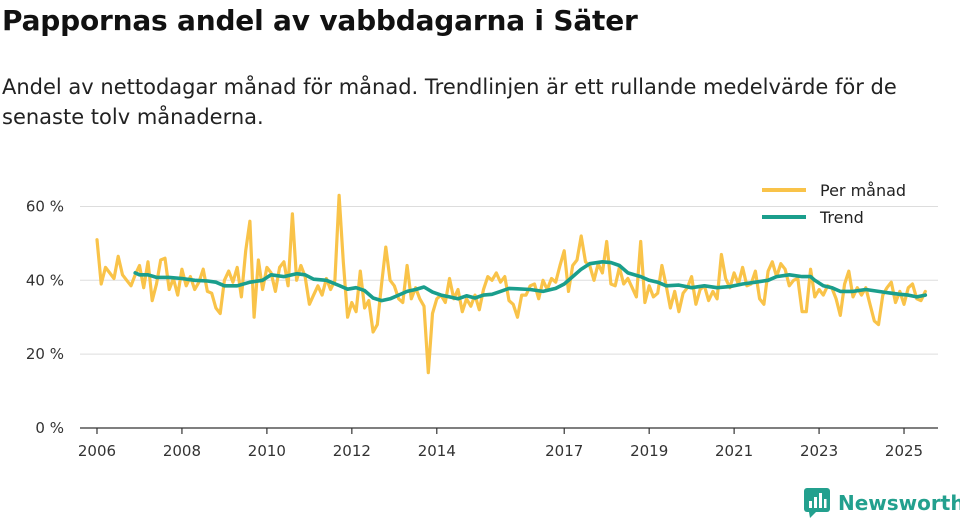 This screenshot has width=960, height=520. Describe the element at coordinates (45, 206) in the screenshot. I see `y-tick-label: 60 %` at that location.